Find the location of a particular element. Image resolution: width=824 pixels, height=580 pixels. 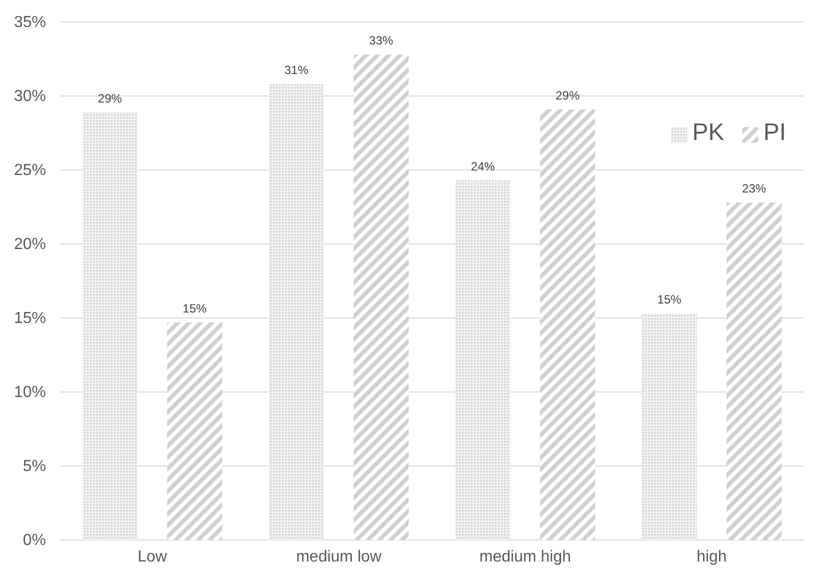

data-label: 24% is located at coordinates (483, 166).